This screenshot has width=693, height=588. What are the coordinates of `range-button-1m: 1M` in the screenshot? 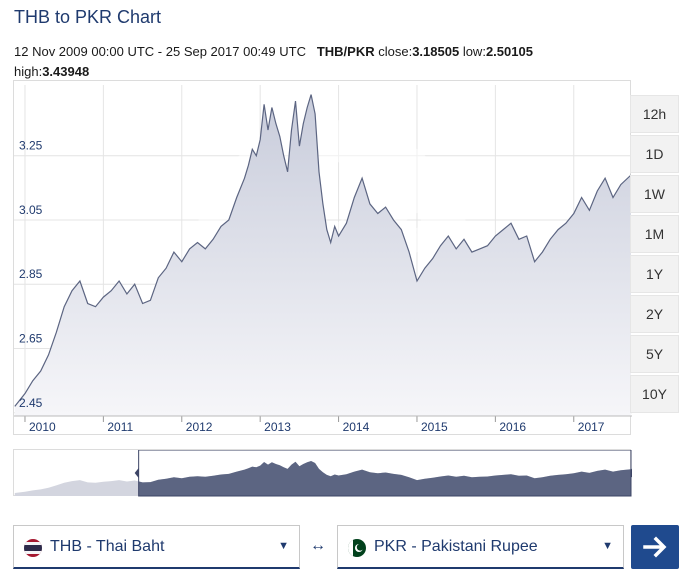 It's located at (654, 234).